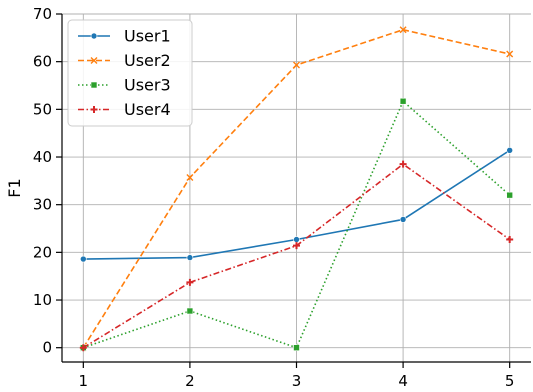 The image size is (533, 392). What do you see at coordinates (42, 109) in the screenshot?
I see `y-tick-label: 50` at bounding box center [42, 109].